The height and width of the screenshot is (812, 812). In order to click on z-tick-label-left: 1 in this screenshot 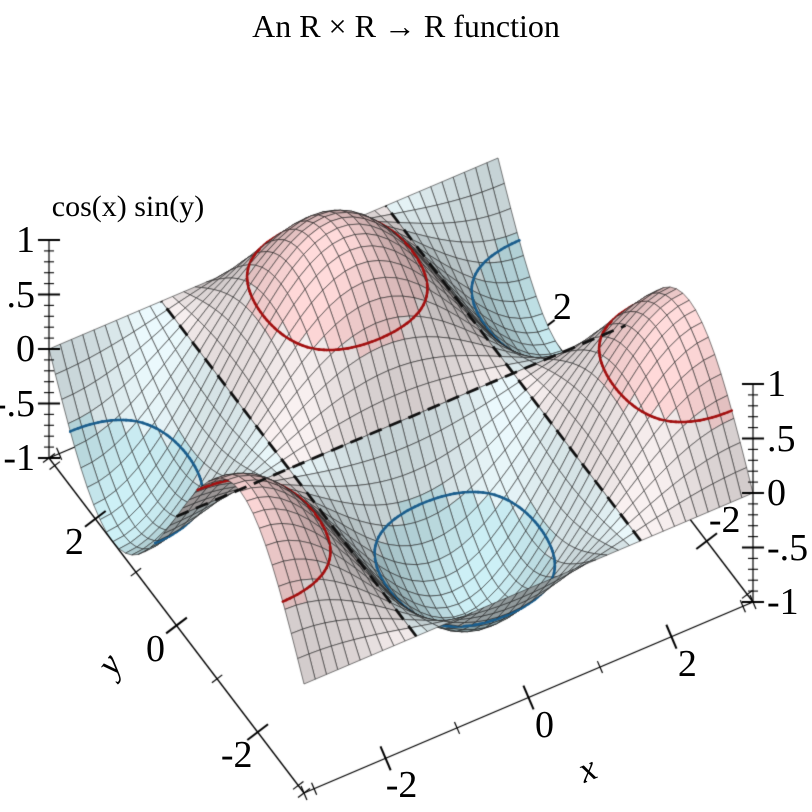, I will do `click(25, 240)`.